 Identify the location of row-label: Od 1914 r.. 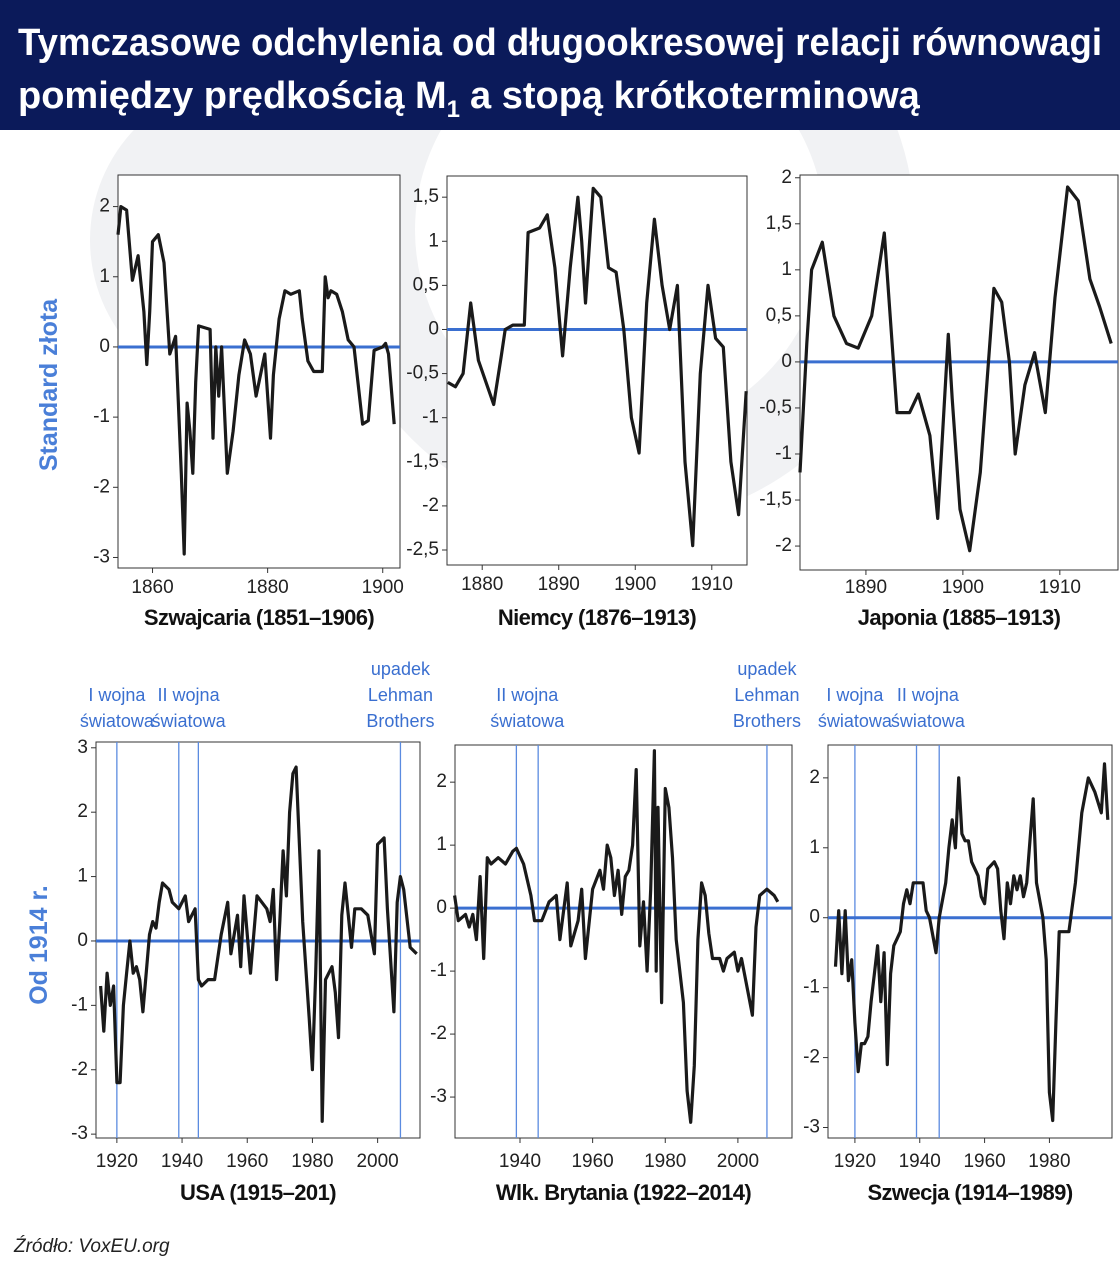
(39, 945).